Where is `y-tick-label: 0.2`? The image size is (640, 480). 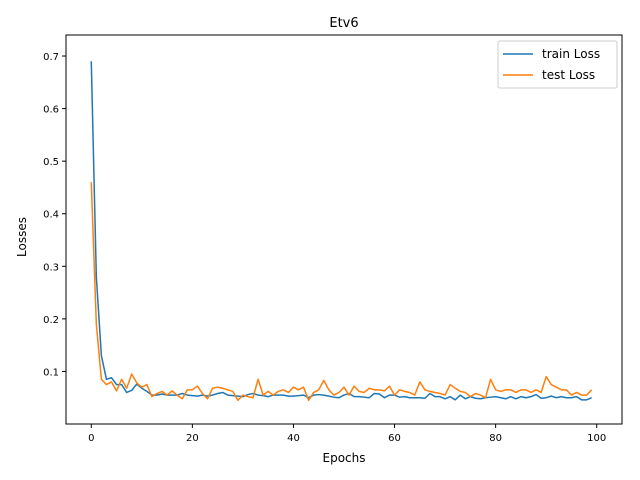 y-tick-label: 0.2 is located at coordinates (51, 320).